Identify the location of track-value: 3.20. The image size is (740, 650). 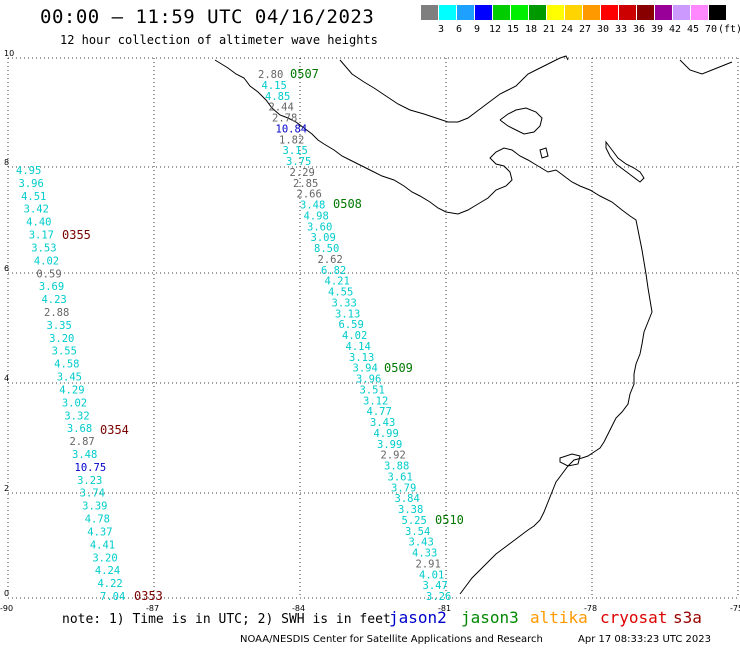
(61, 339).